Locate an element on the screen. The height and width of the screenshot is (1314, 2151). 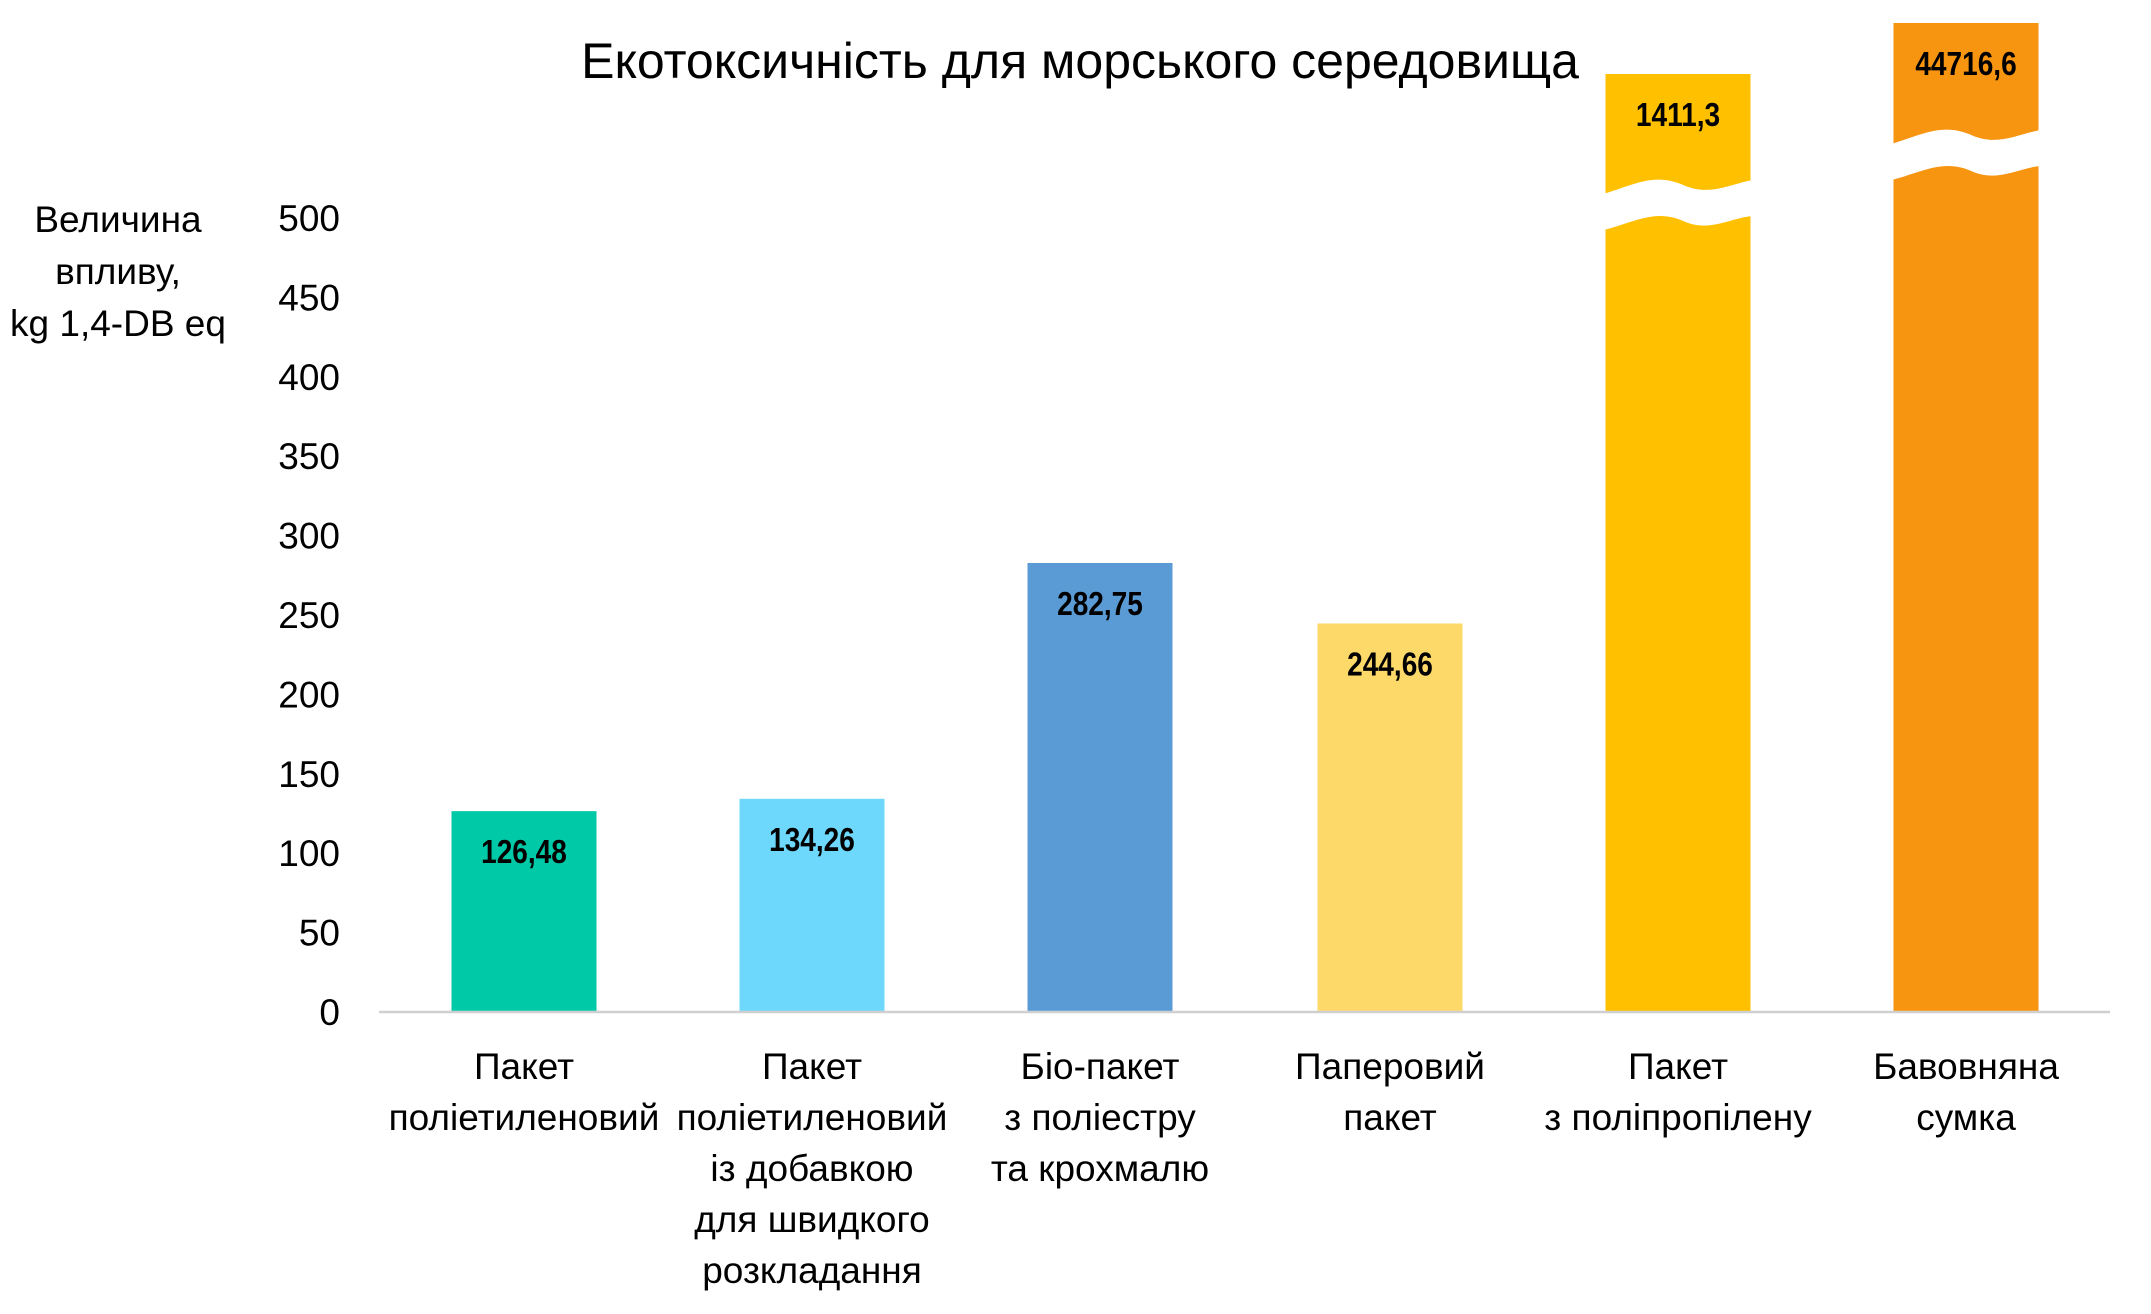
y-tick-label: 300 is located at coordinates (309, 536).